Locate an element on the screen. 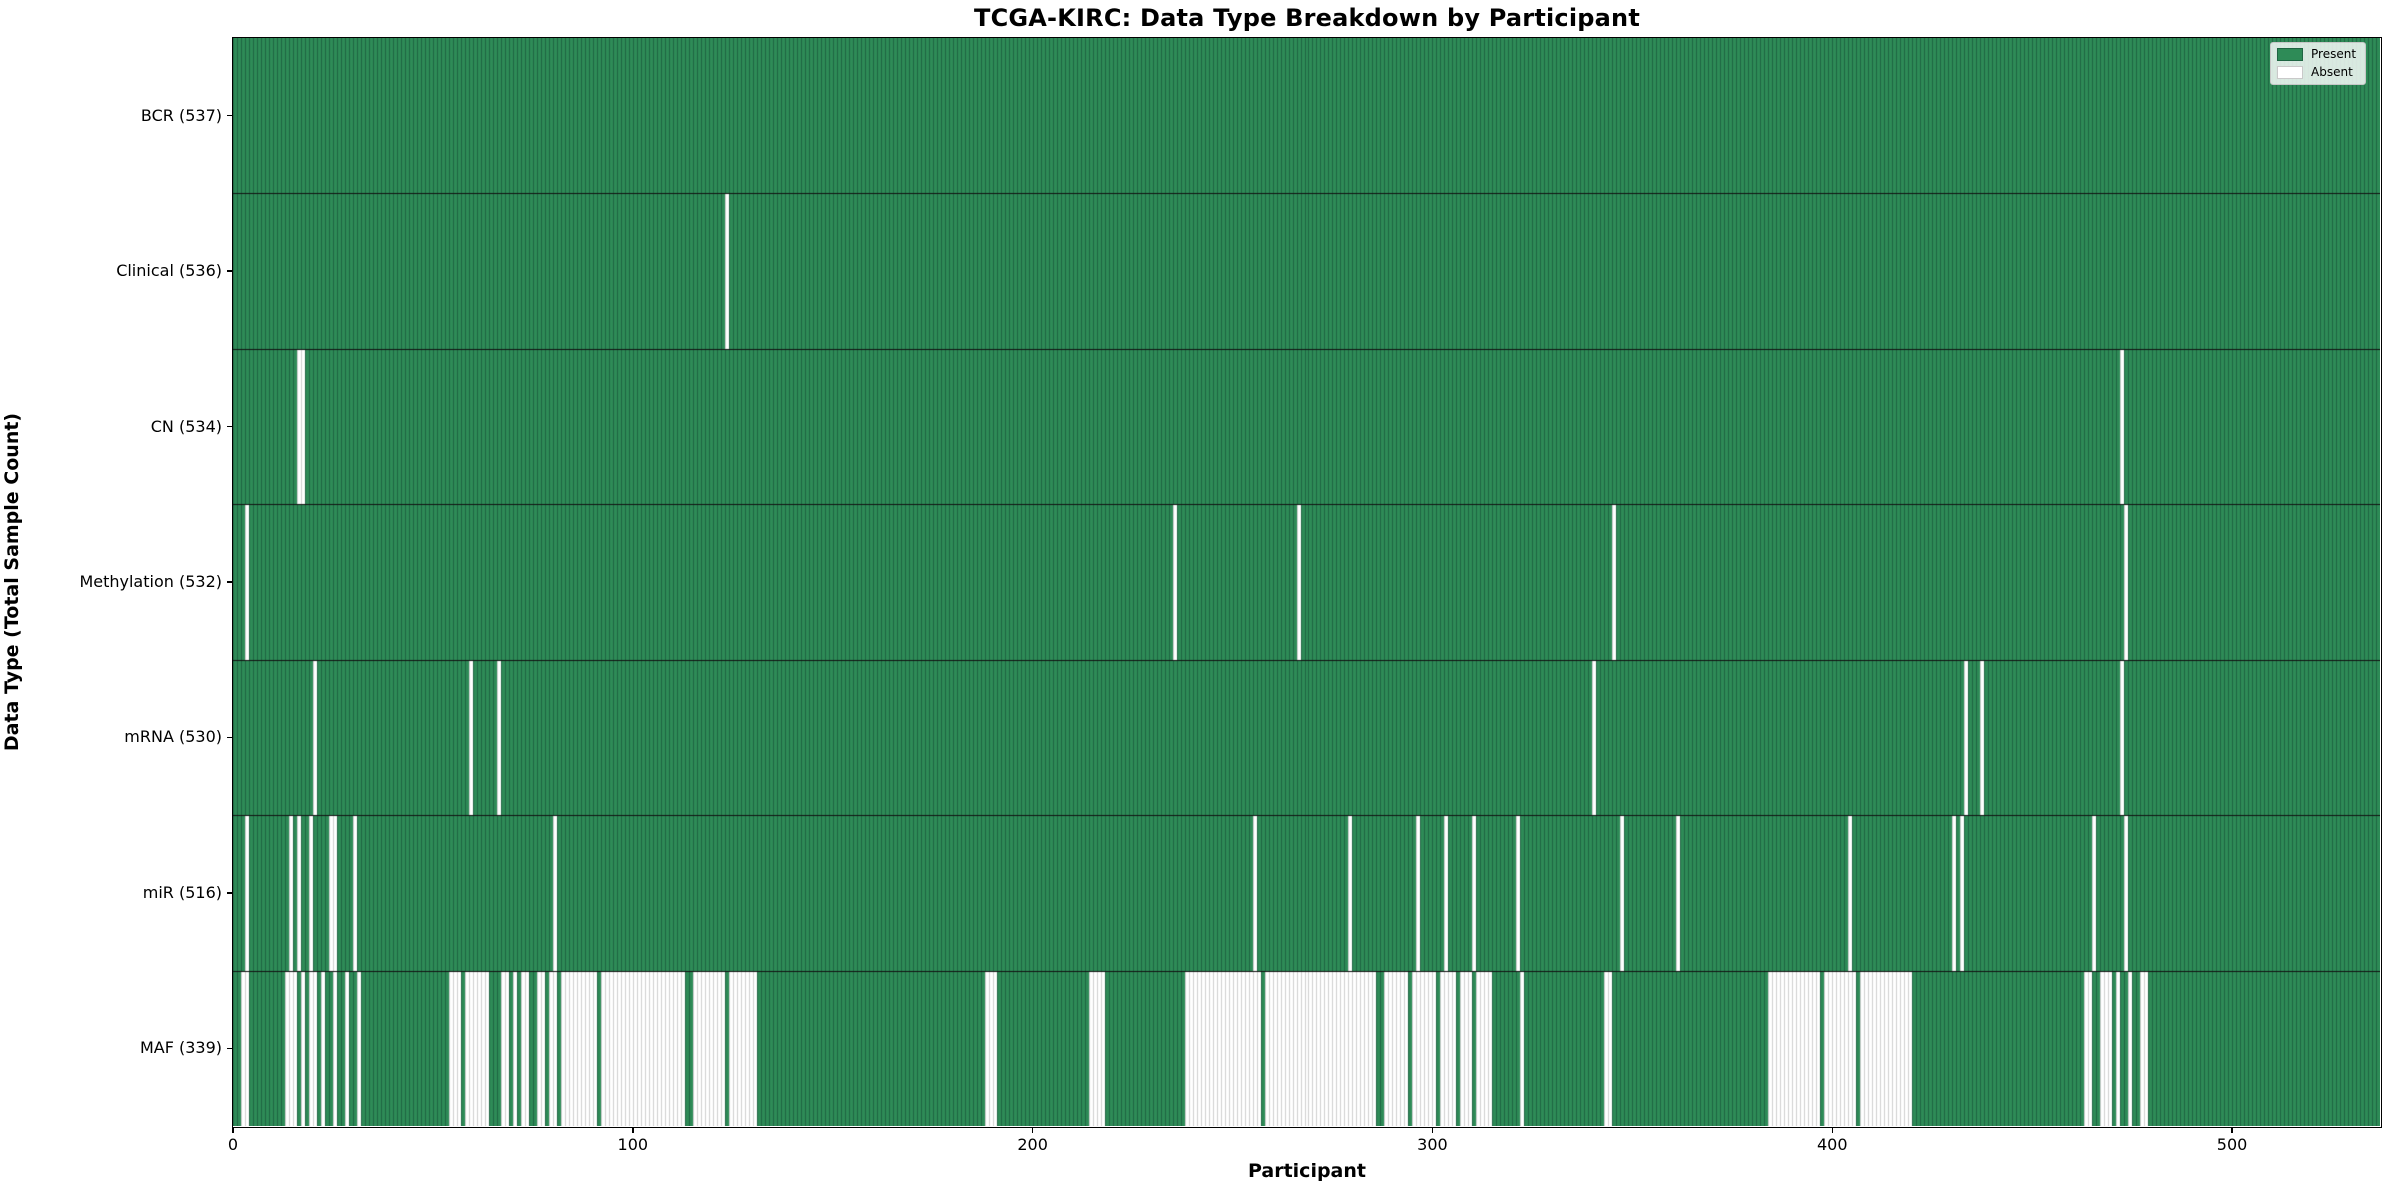 Image resolution: width=2400 pixels, height=1200 pixels. y-tick-label: mRNA (530) is located at coordinates (173, 737).